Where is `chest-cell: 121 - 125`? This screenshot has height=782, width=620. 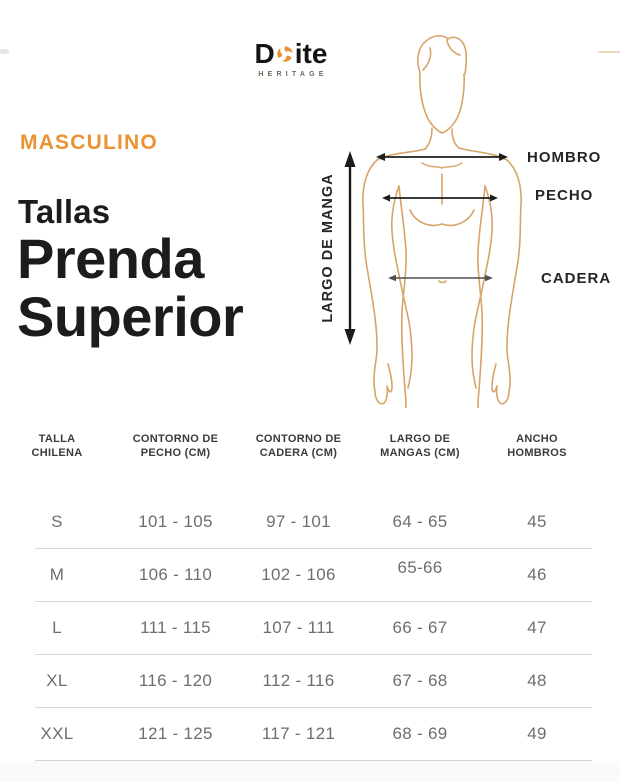
chest-cell: 121 - 125 is located at coordinates (175, 733).